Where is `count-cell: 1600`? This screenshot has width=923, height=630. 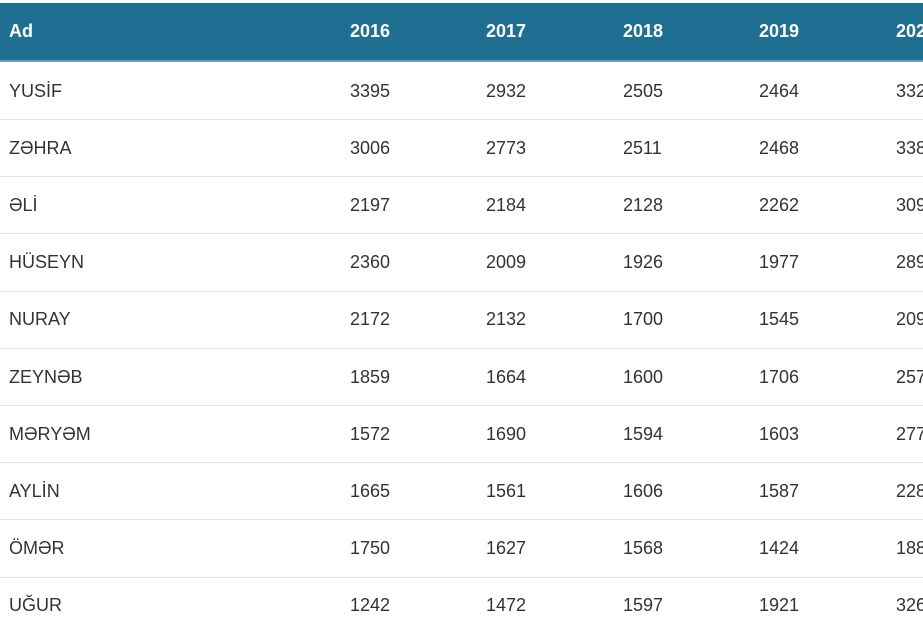
count-cell: 1600 is located at coordinates (643, 376).